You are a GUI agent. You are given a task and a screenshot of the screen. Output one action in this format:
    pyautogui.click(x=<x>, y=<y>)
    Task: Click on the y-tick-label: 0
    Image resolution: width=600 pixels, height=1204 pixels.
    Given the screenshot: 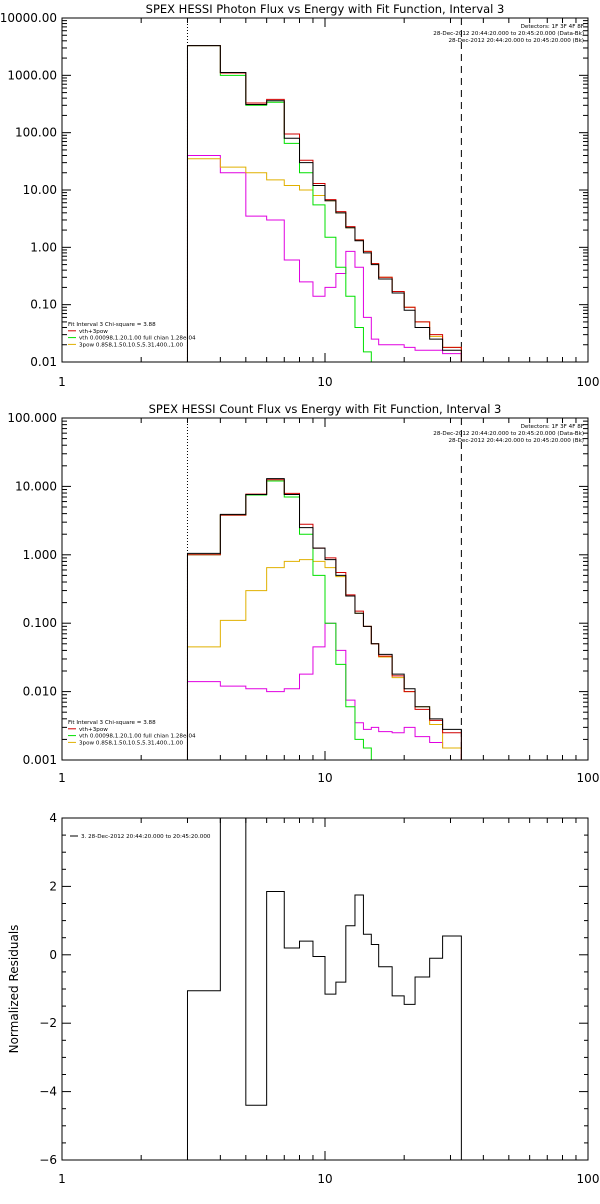 What is the action you would take?
    pyautogui.click(x=53, y=955)
    